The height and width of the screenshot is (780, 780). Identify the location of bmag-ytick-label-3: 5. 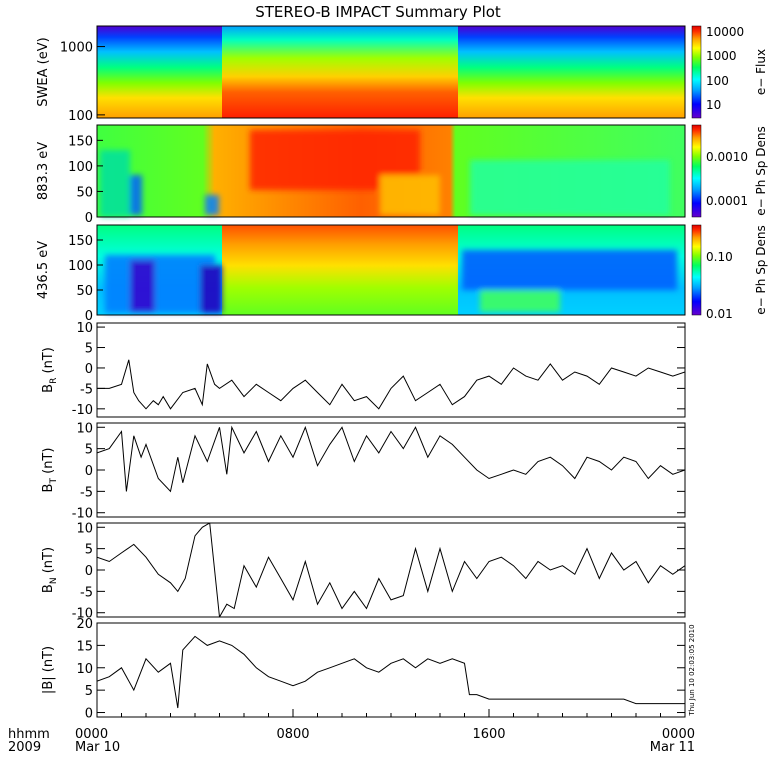
(89, 691).